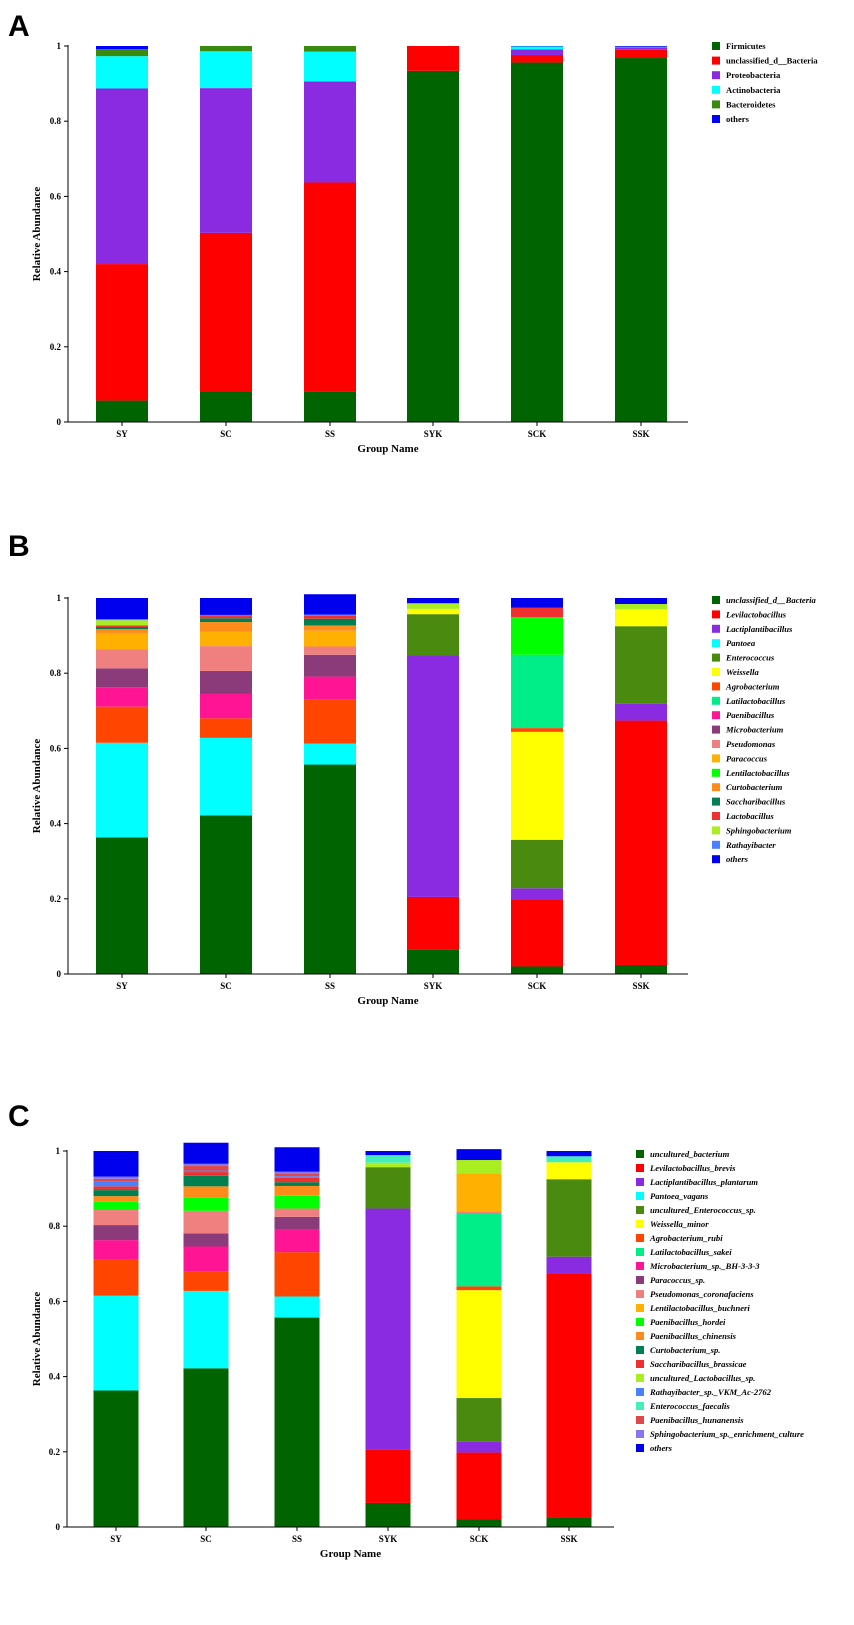 The height and width of the screenshot is (1625, 854). Describe the element at coordinates (116, 1458) in the screenshot. I see `bar-segment-sy-uncultured-bacterium` at that location.